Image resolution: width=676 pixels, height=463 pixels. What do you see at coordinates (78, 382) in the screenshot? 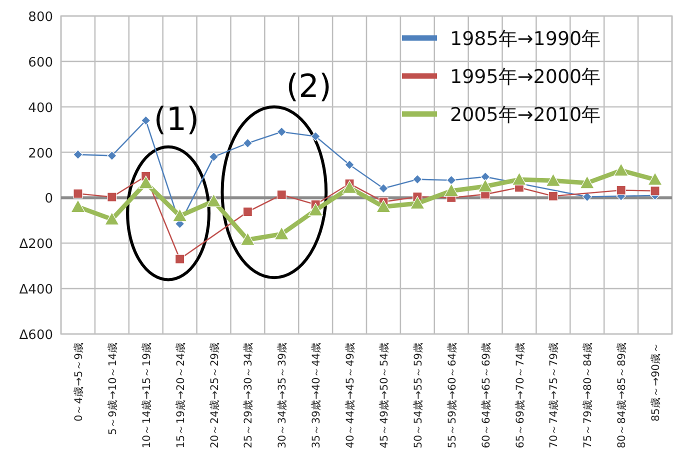
I see `x-tick-label: 0～4歳→5～9歳` at bounding box center [78, 382].